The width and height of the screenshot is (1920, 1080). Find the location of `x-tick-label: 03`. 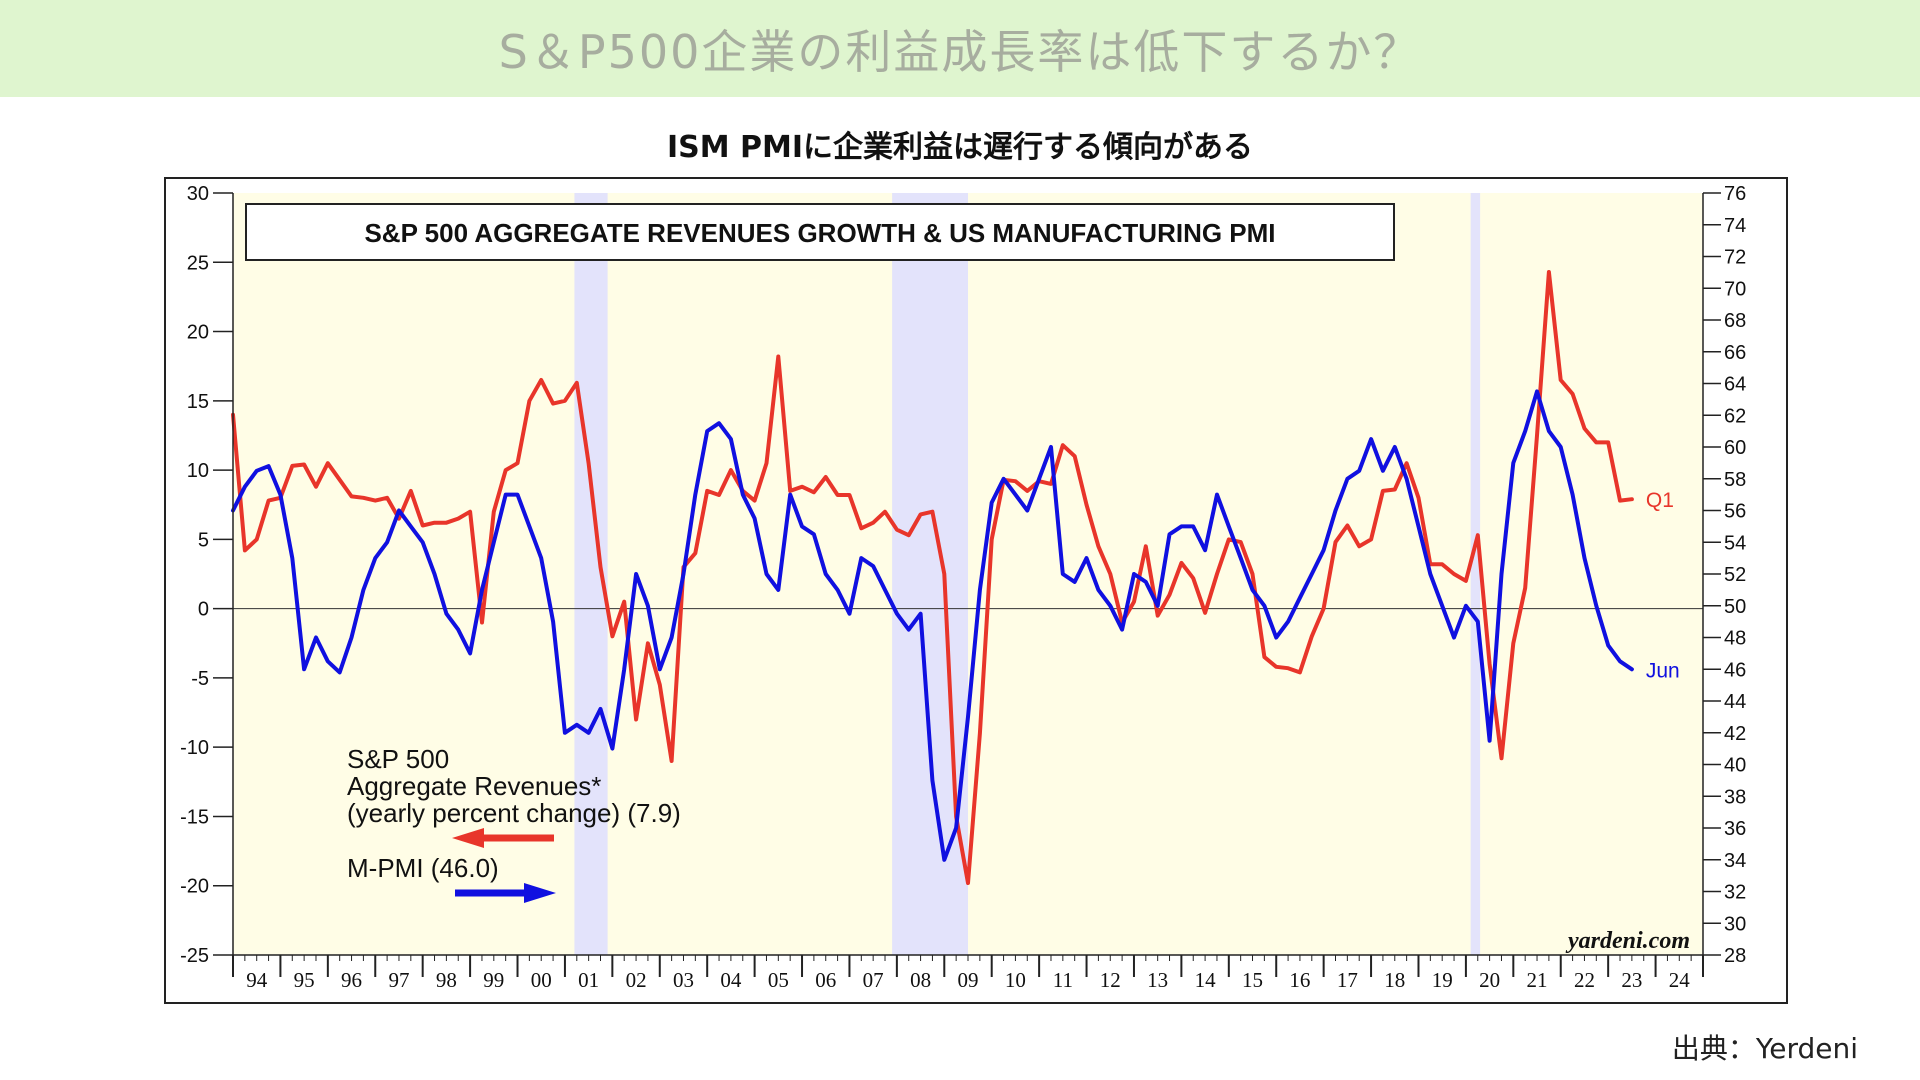

x-tick-label: 03 is located at coordinates (683, 980).